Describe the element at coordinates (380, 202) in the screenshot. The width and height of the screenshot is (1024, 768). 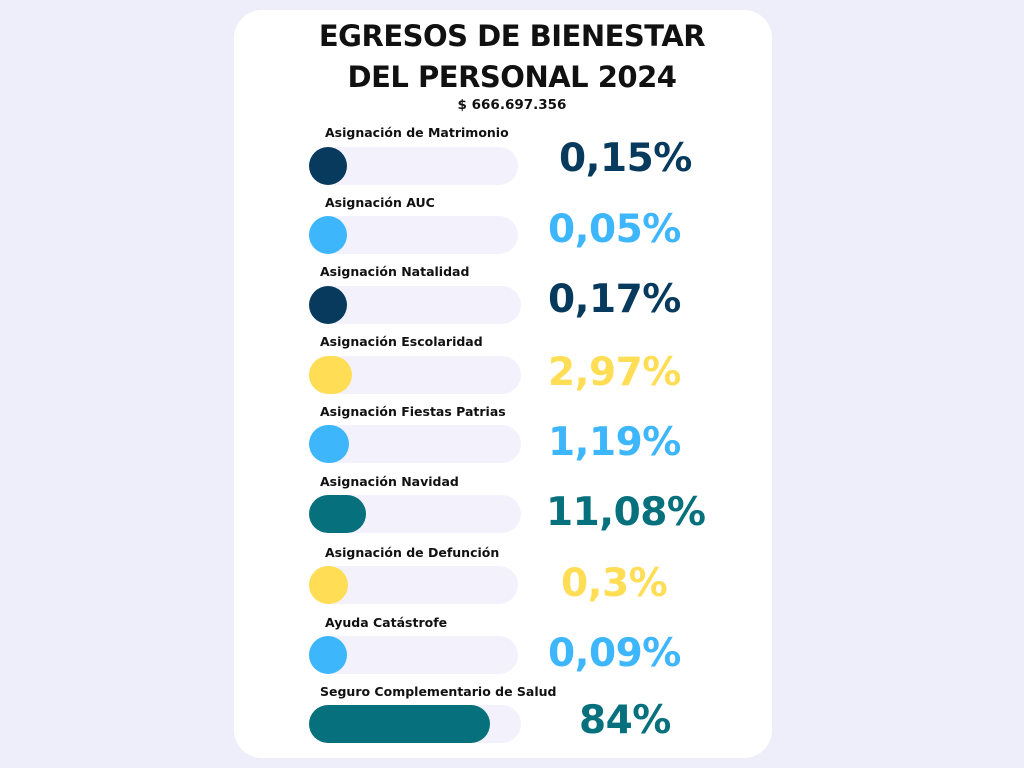
I see `bar-label: Asignación AUC` at that location.